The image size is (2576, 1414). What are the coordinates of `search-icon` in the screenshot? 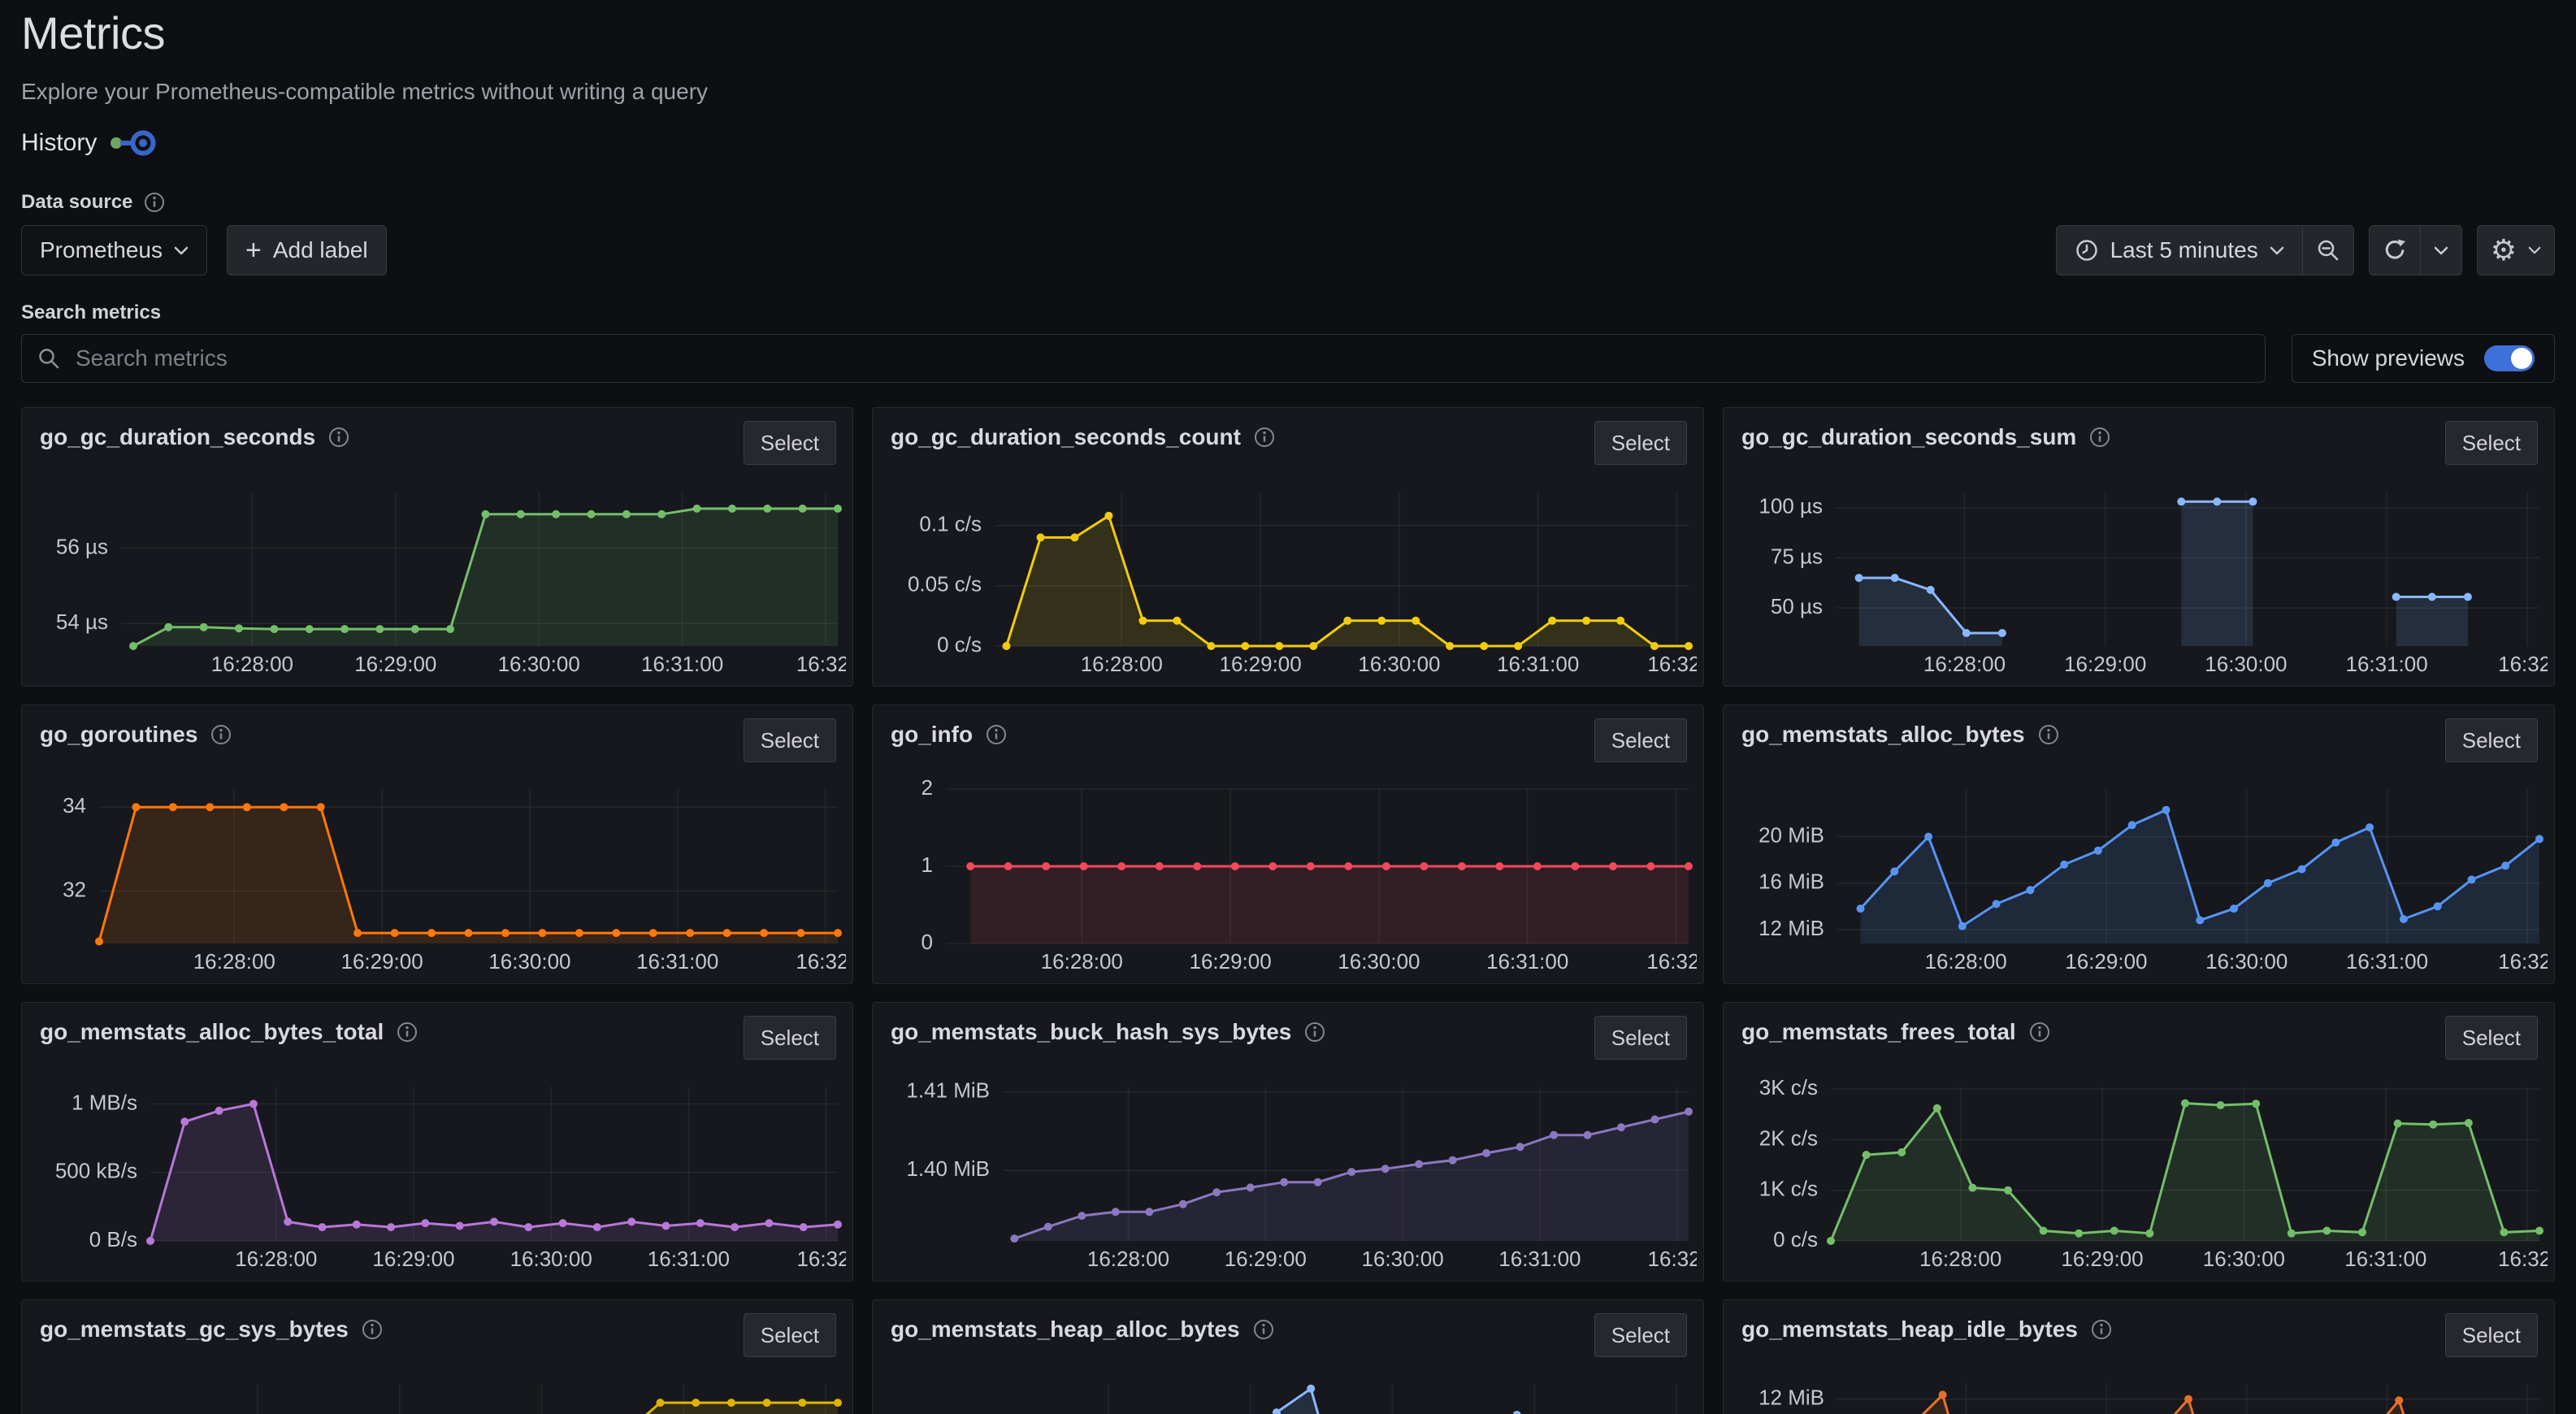 It's located at (49, 359).